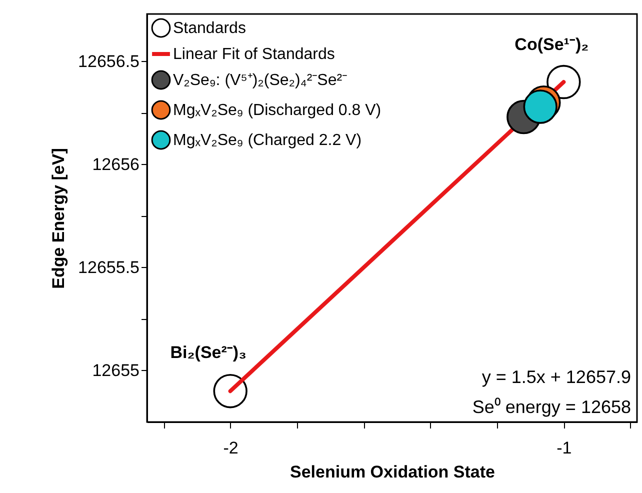 This screenshot has width=642, height=493. I want to click on legend-label: Linear Fit of Standards, so click(254, 54).